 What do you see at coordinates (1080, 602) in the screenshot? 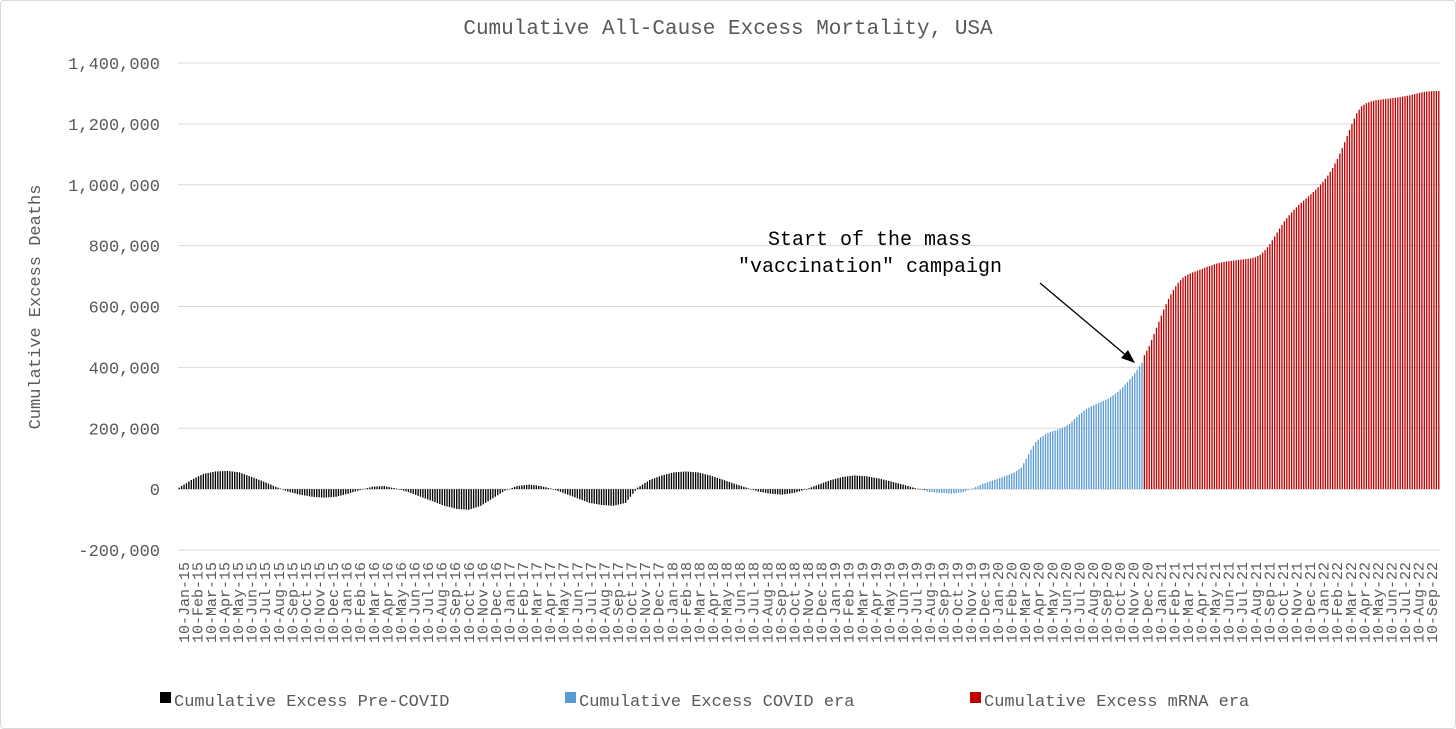
I see `x-tick-label: 10-Jul-20` at bounding box center [1080, 602].